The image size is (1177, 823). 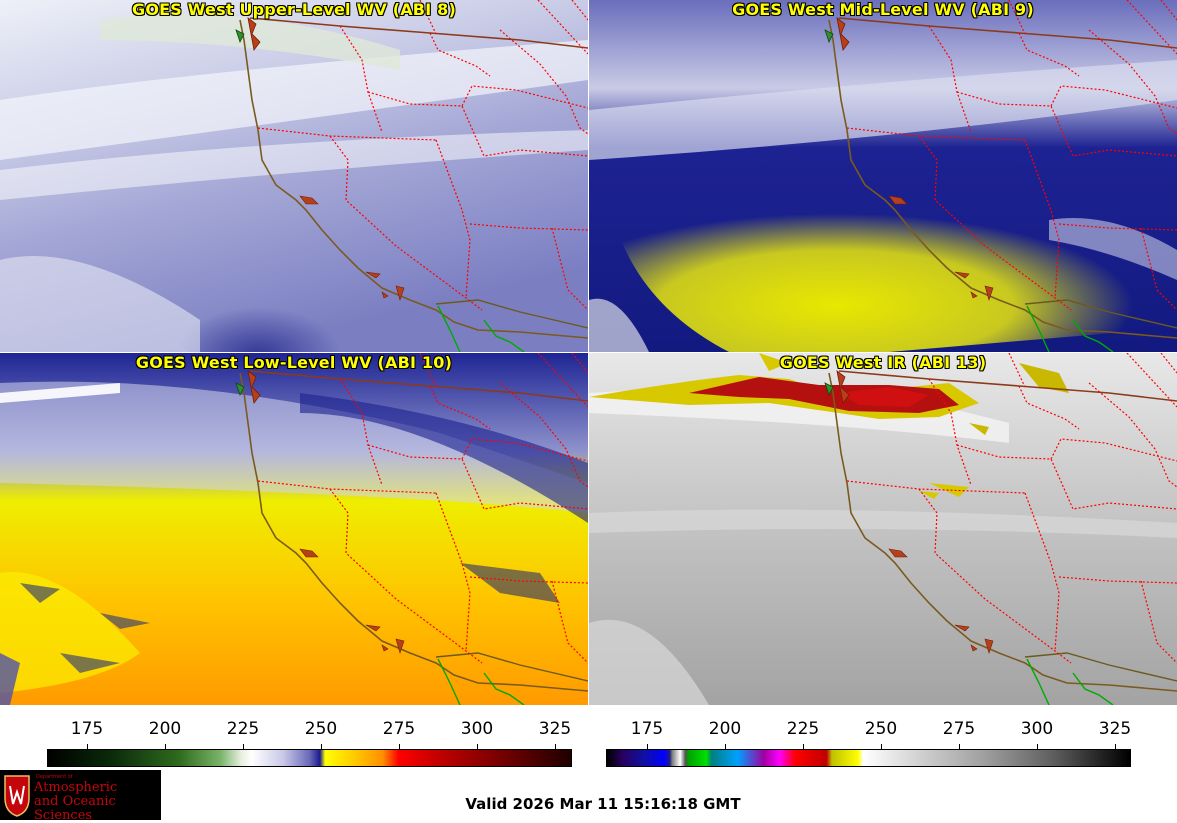 What do you see at coordinates (868, 758) in the screenshot?
I see `colorbar-ramp-ir` at bounding box center [868, 758].